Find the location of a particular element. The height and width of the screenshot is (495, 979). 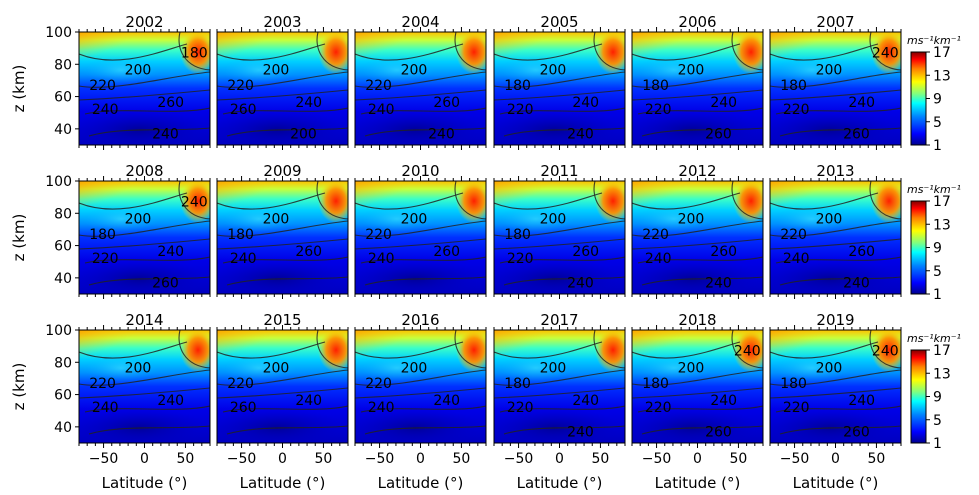

panel-2009: 200 180 240 260 2009 is located at coordinates (282, 230).